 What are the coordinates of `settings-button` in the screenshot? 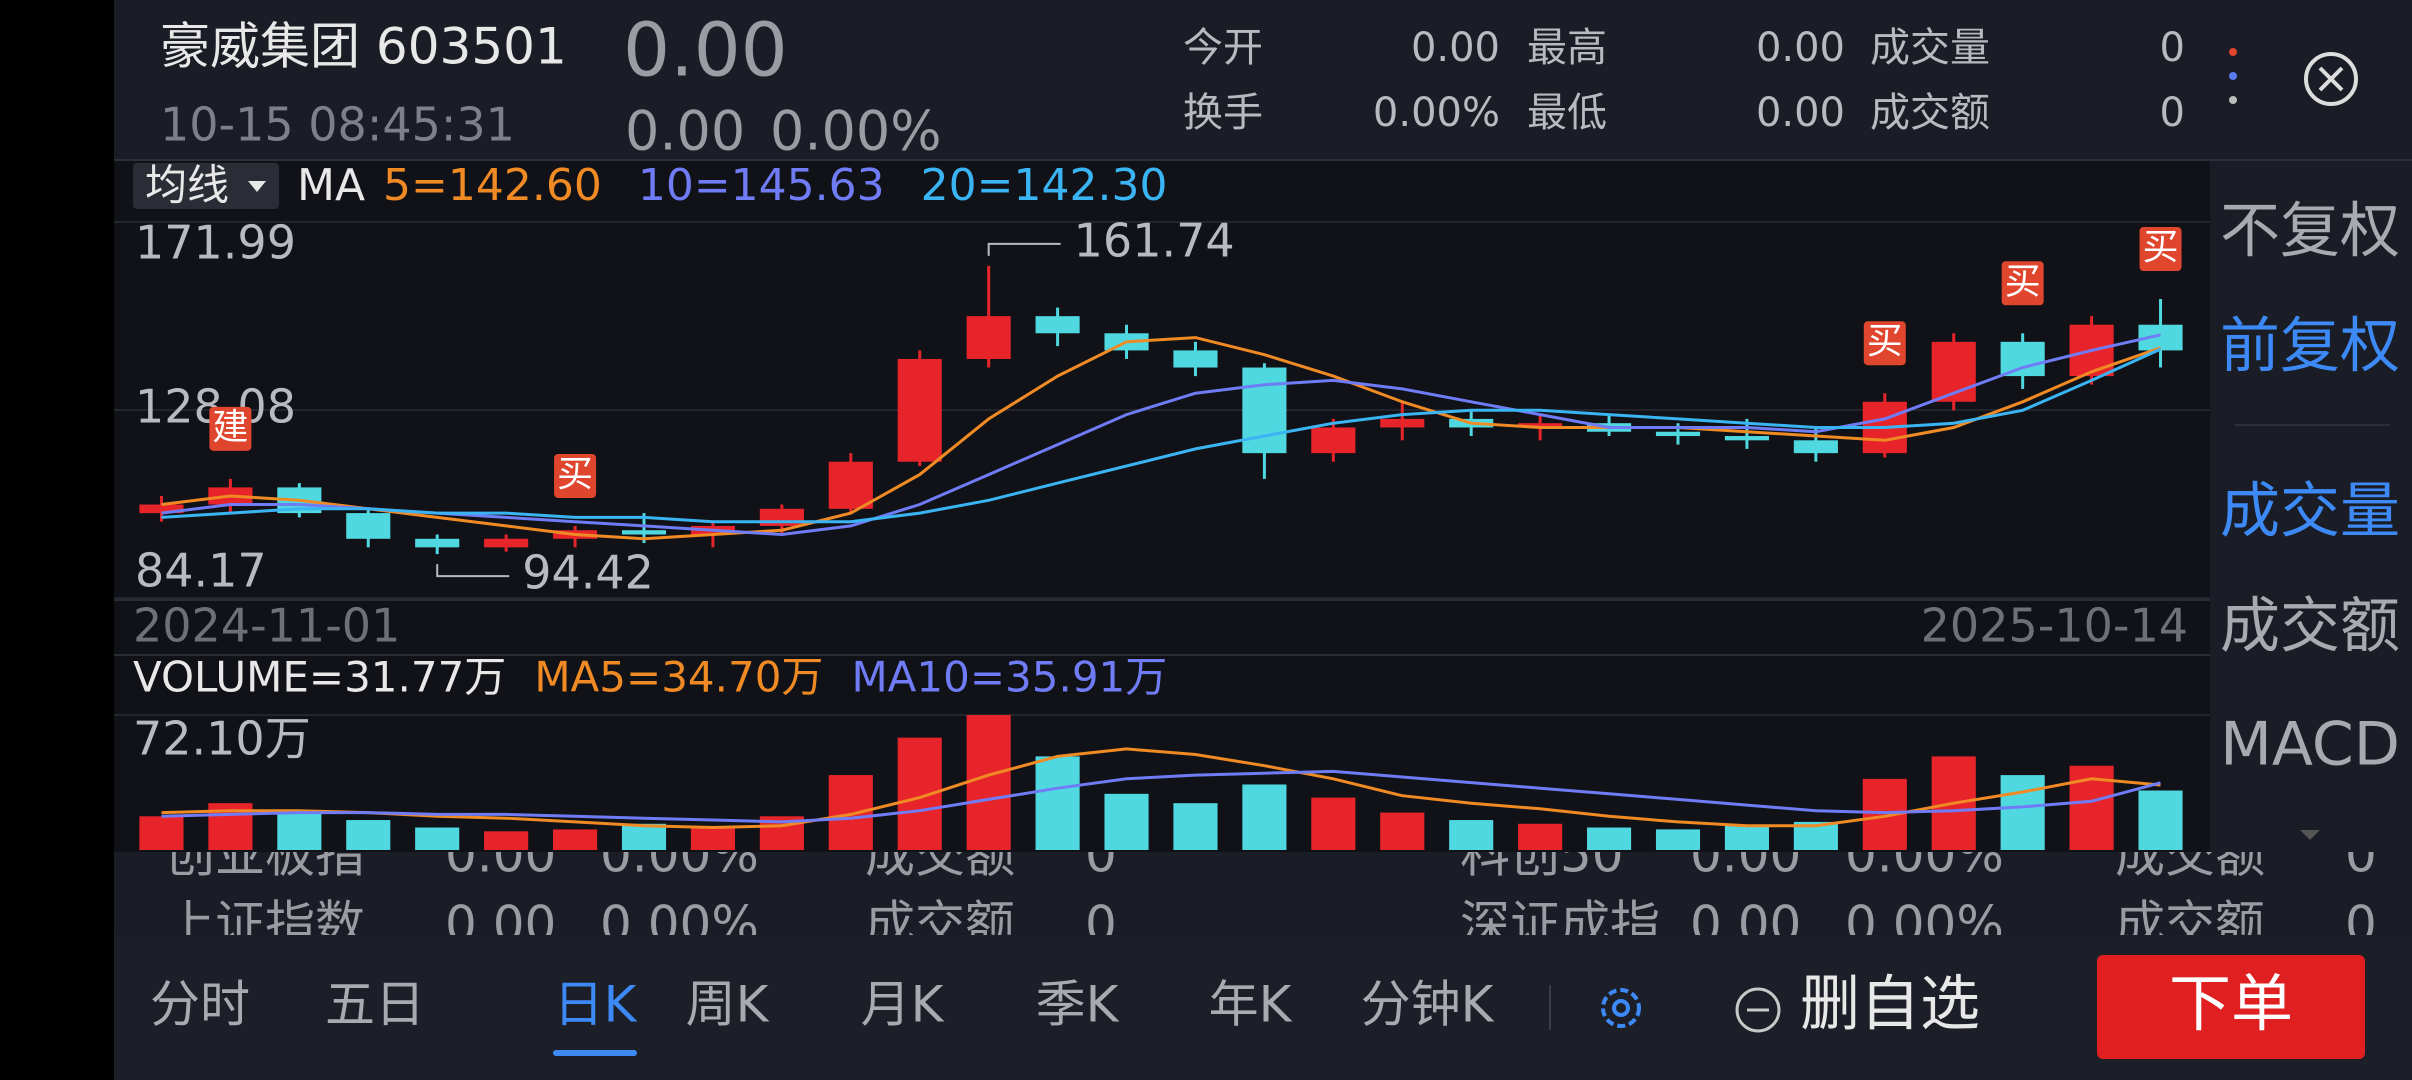 It's located at (1621, 1008).